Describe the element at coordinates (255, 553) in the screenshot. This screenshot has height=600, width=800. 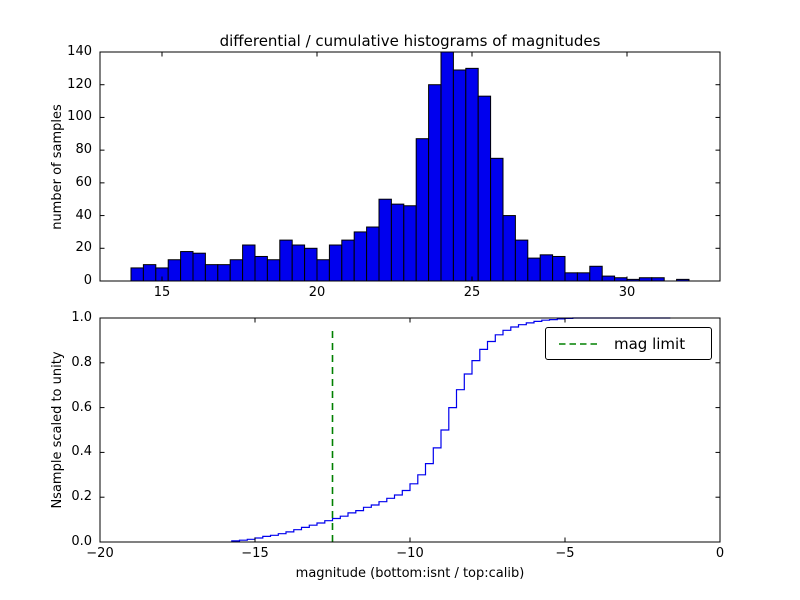
I see `tick-label: −15` at that location.